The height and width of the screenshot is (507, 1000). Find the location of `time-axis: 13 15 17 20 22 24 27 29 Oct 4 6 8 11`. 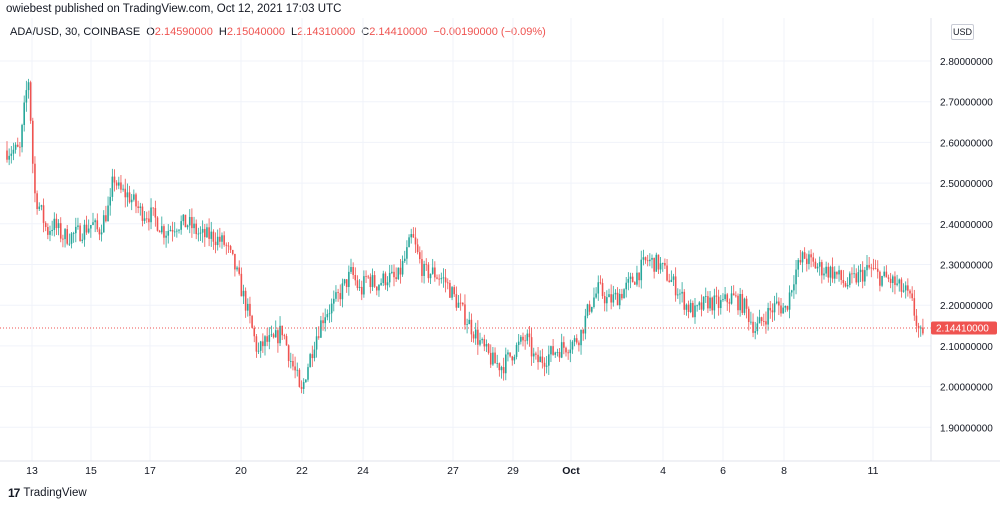

time-axis: 13 15 17 20 22 24 27 29 Oct 4 6 8 11 is located at coordinates (452, 471).